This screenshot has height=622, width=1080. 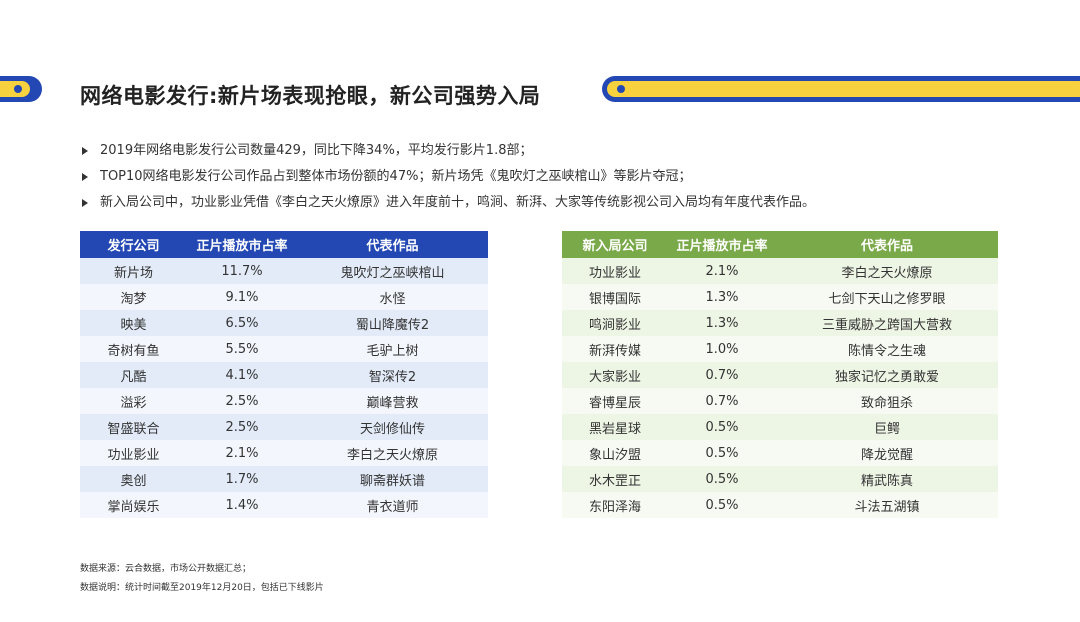 What do you see at coordinates (392, 323) in the screenshot?
I see `work-cell: 蜀山降魔传2` at bounding box center [392, 323].